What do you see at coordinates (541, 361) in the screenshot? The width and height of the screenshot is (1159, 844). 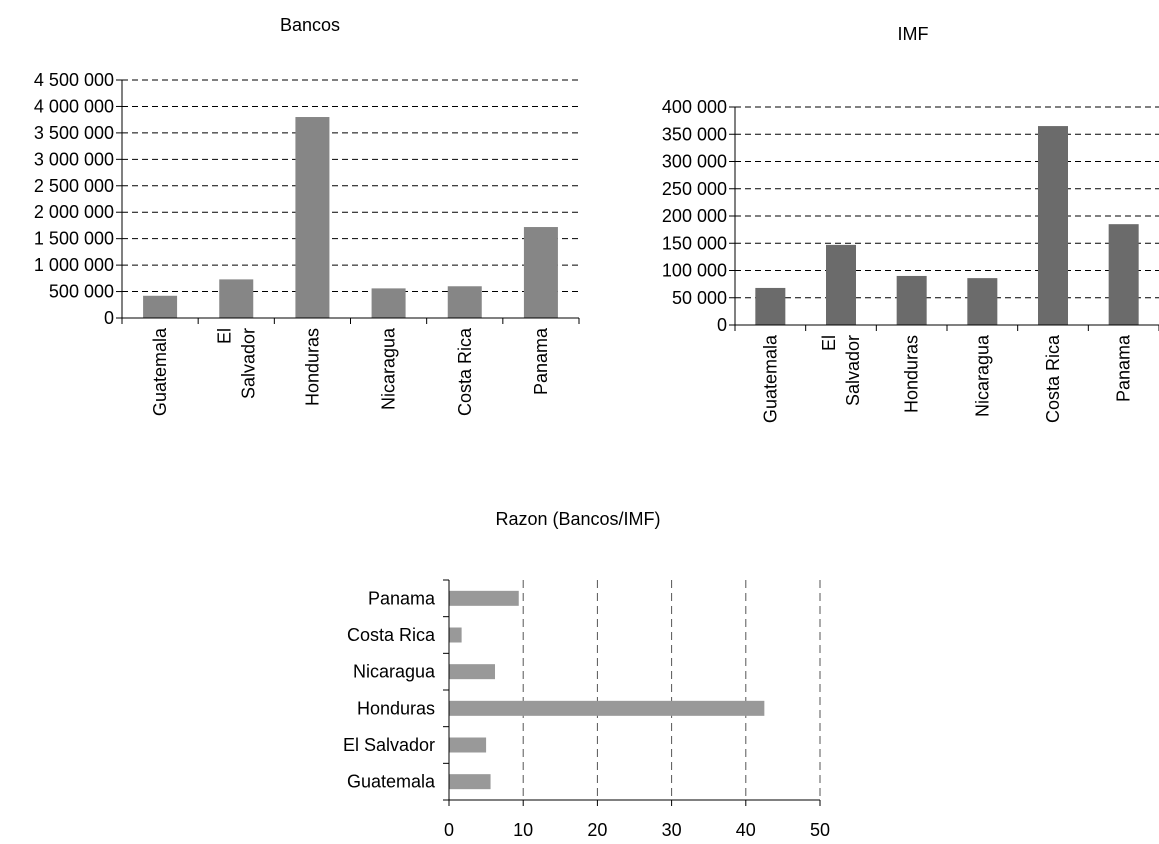 I see `chart-0-x-label-panama: Panama` at bounding box center [541, 361].